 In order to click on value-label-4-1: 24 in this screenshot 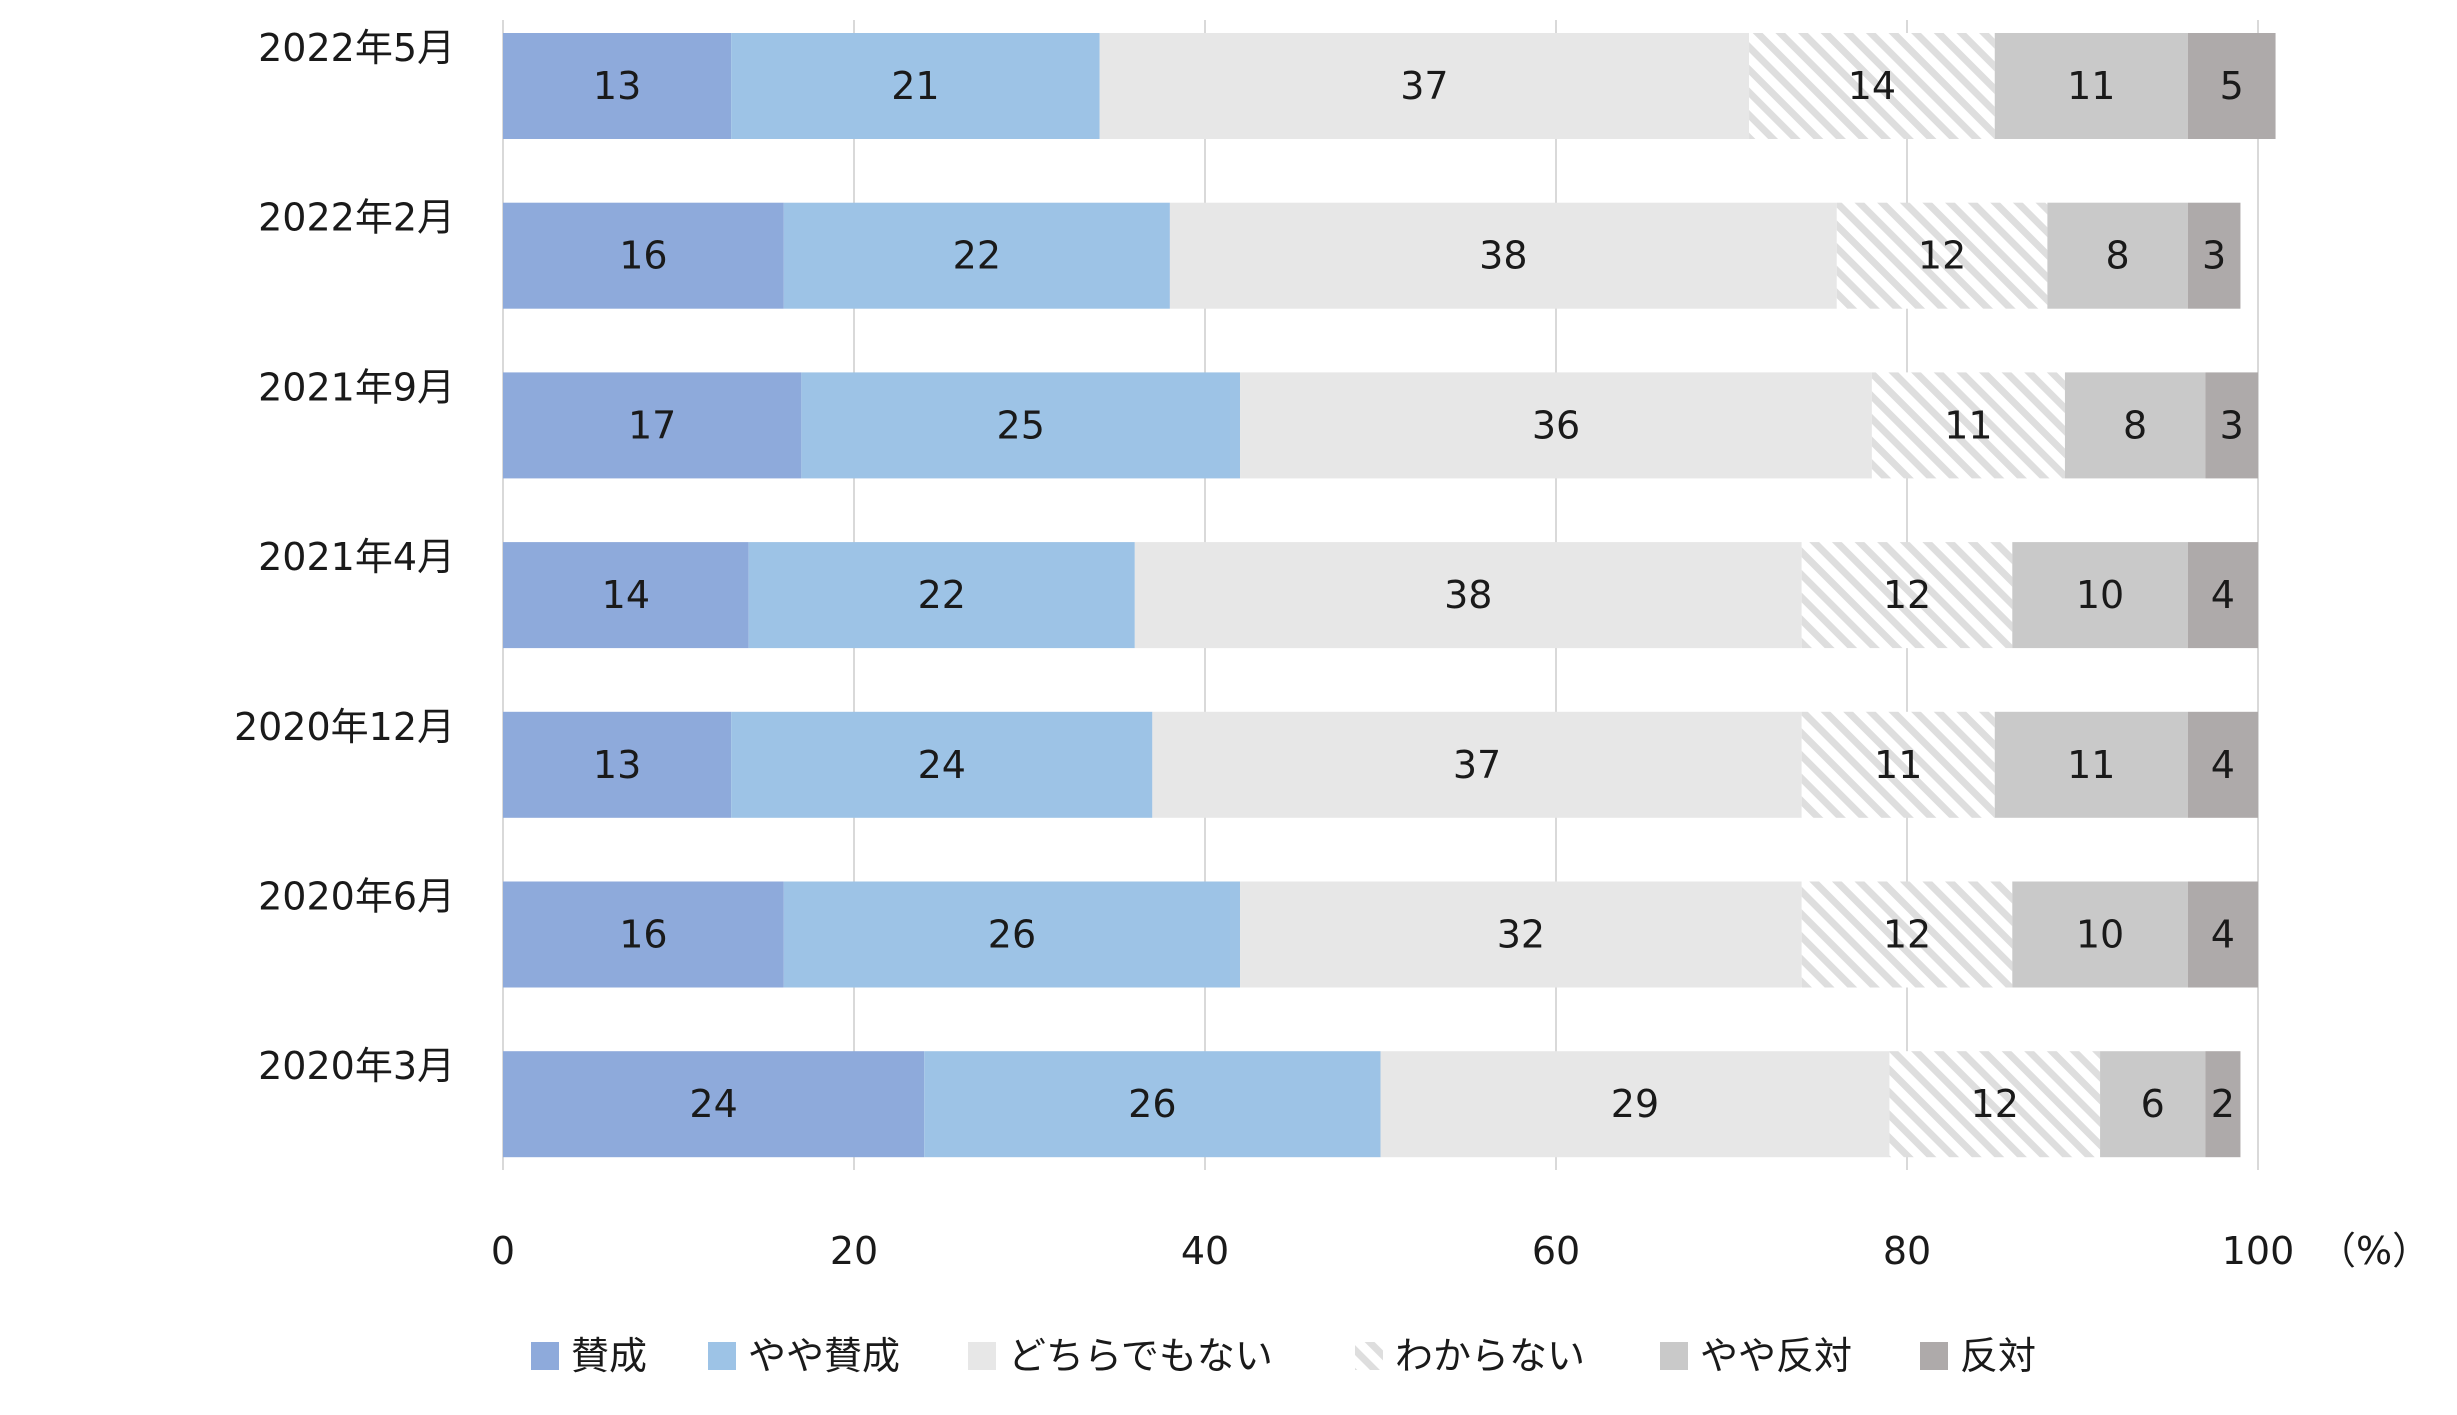, I will do `click(942, 765)`.